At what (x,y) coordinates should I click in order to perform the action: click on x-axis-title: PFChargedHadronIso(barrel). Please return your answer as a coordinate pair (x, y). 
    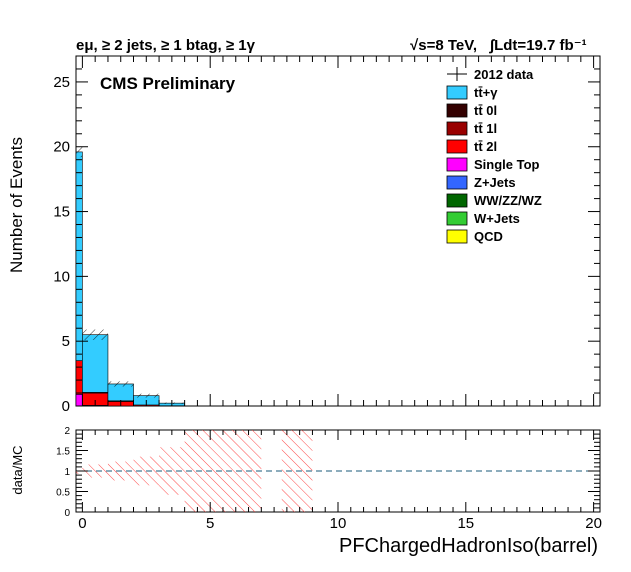
    Looking at the image, I should click on (468, 546).